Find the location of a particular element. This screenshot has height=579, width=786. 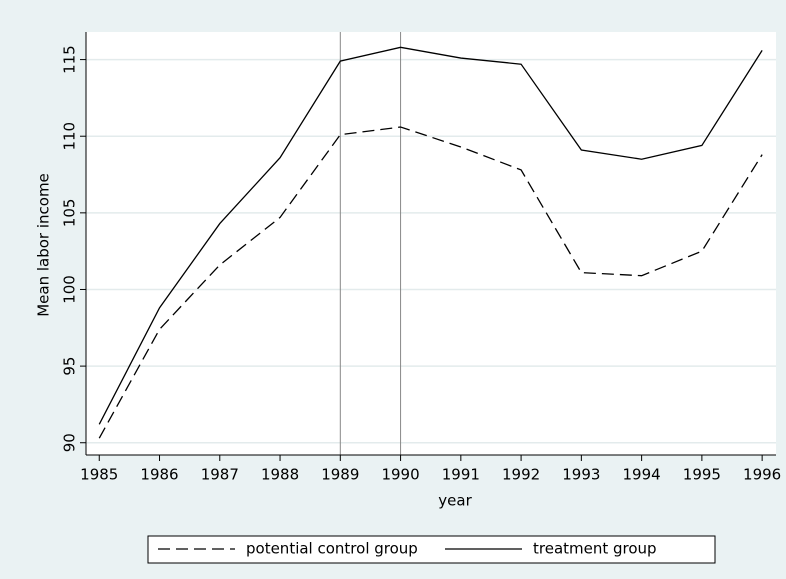

legend-label: treatment group is located at coordinates (595, 549).